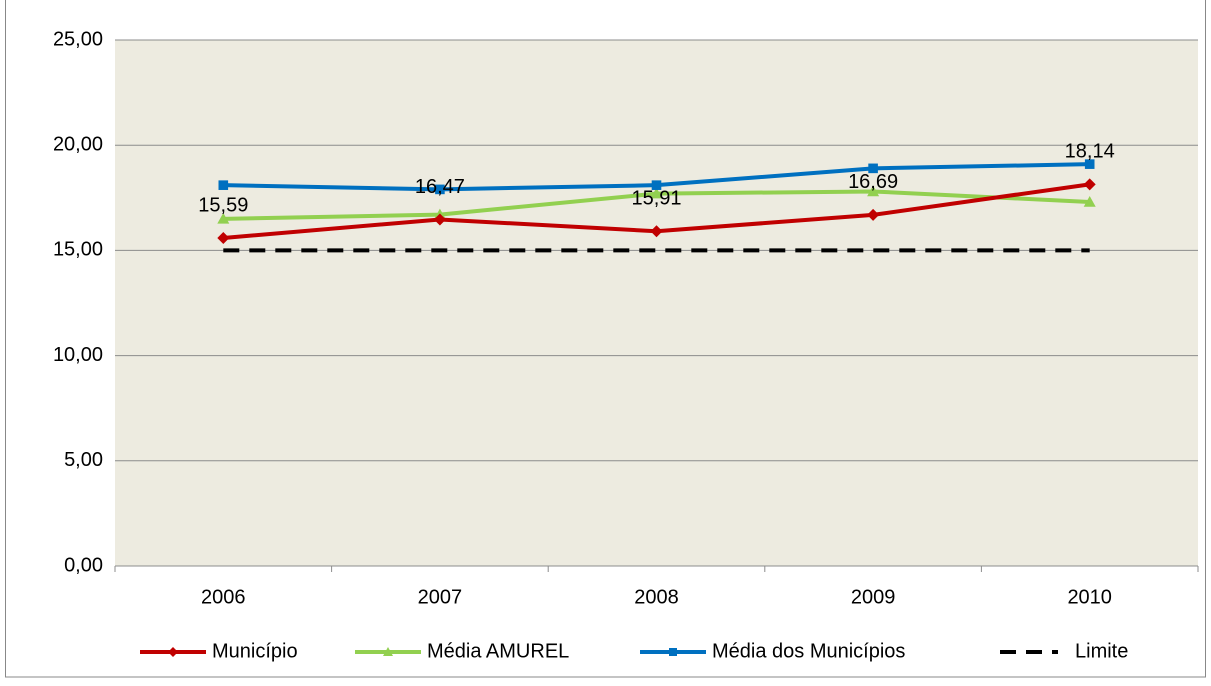 Image resolution: width=1211 pixels, height=686 pixels. I want to click on x-tick-label: 2009, so click(873, 597).